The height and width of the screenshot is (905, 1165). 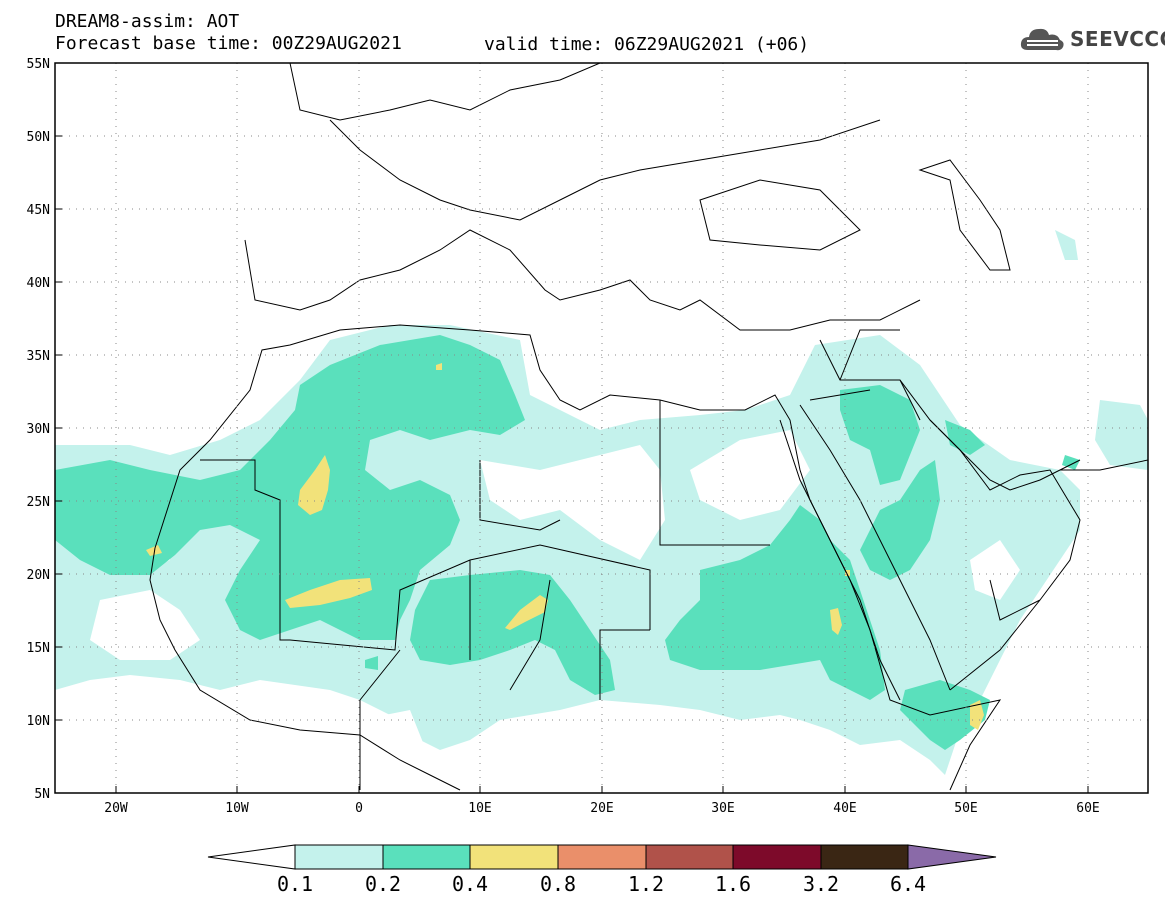 I want to click on valid-time: valid time: 06Z29AUG2021 (+06), so click(x=647, y=44).